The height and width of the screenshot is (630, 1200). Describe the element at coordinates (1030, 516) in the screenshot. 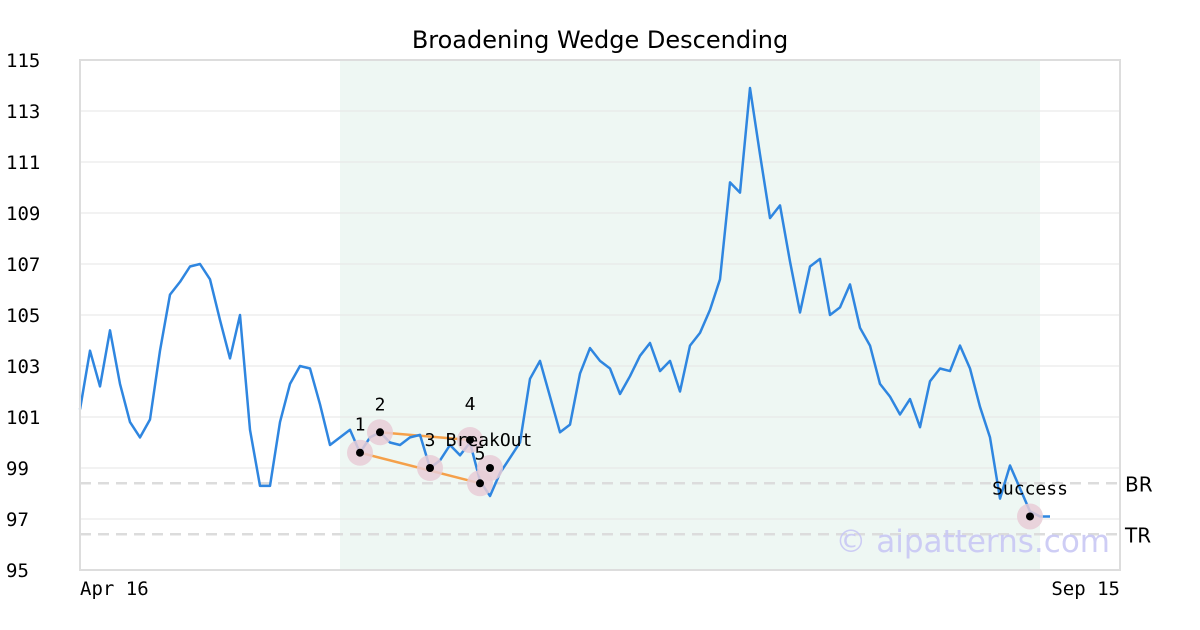

I see `marker-point-success` at that location.